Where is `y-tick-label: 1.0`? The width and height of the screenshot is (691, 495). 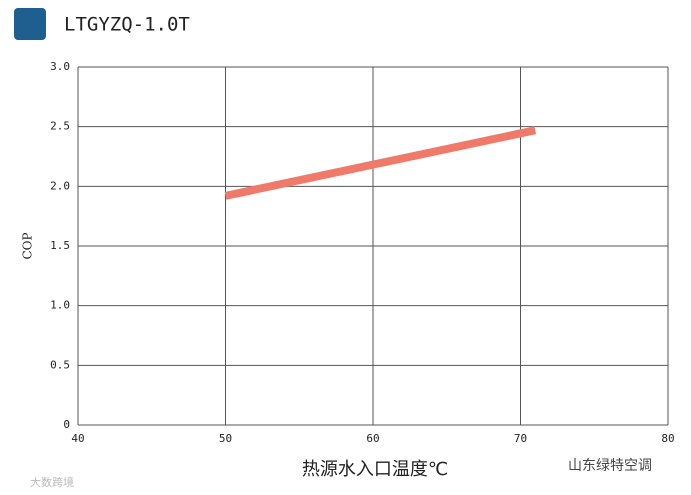 y-tick-label: 1.0 is located at coordinates (60, 305).